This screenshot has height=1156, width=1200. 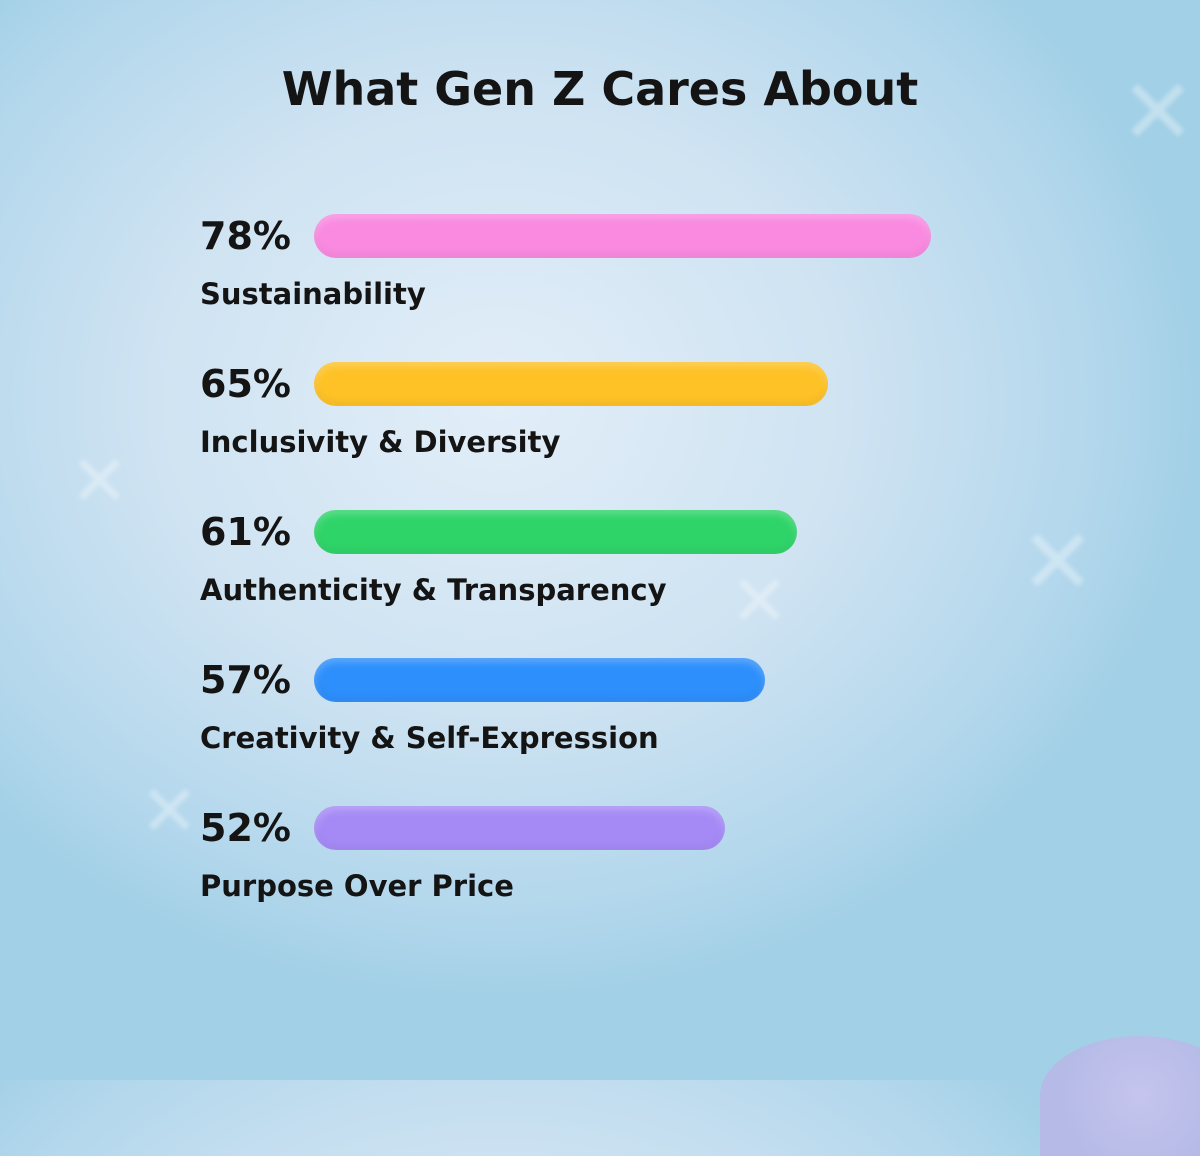 I want to click on bar-row: 65% Inclusivity & Diversity, so click(x=600, y=422).